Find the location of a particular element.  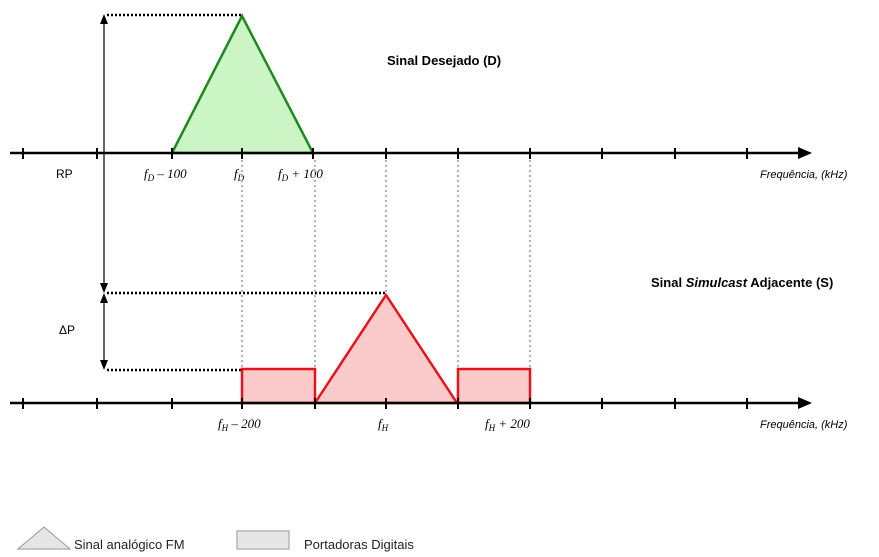

legend-digital-rect-icon is located at coordinates (263, 540).